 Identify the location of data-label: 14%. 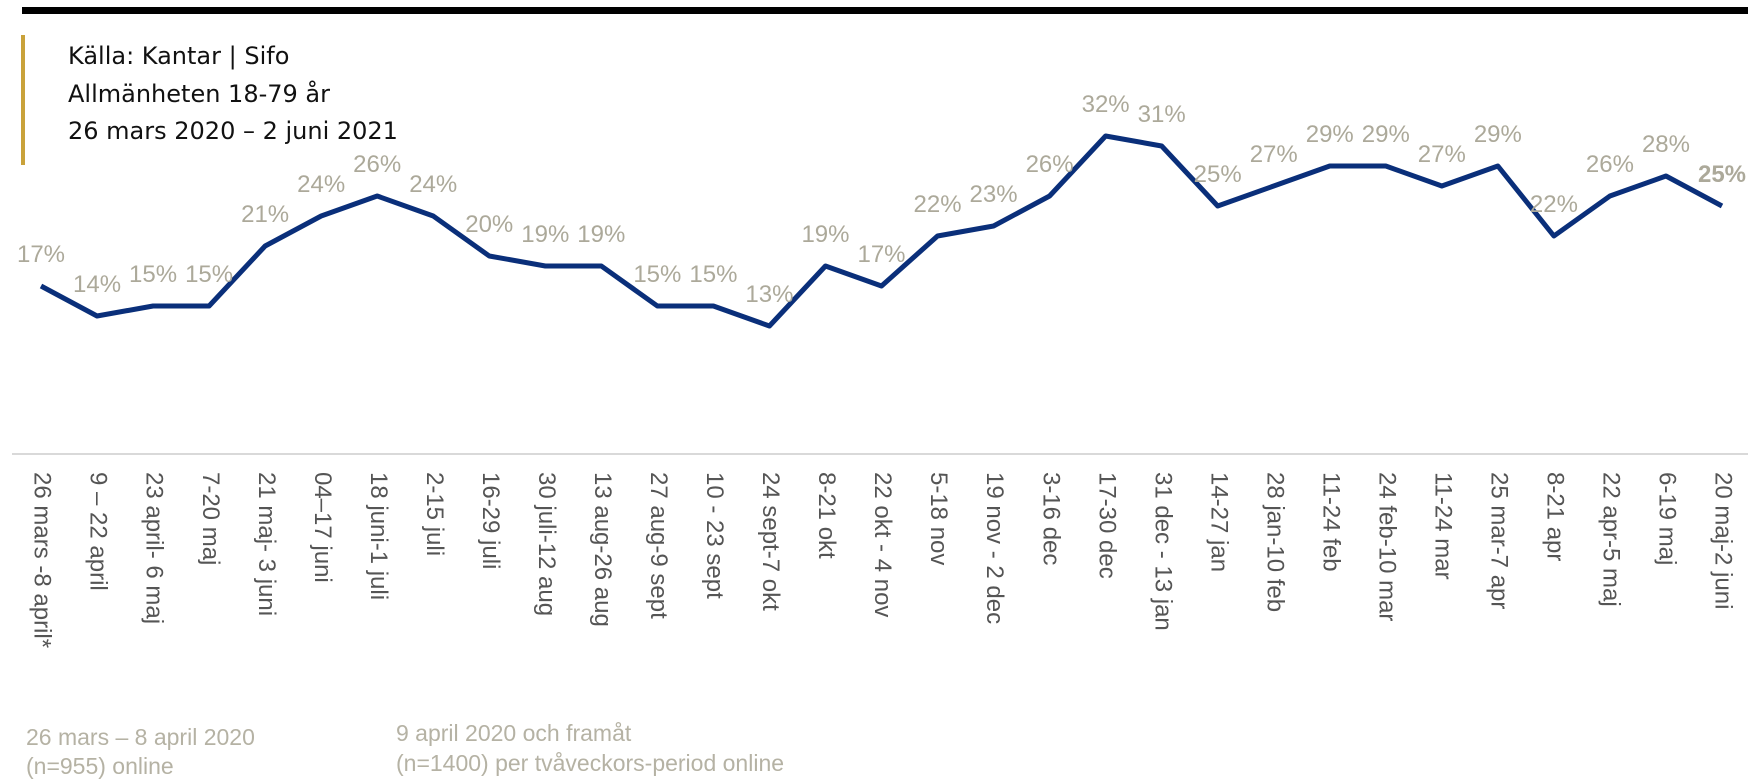
(97, 284).